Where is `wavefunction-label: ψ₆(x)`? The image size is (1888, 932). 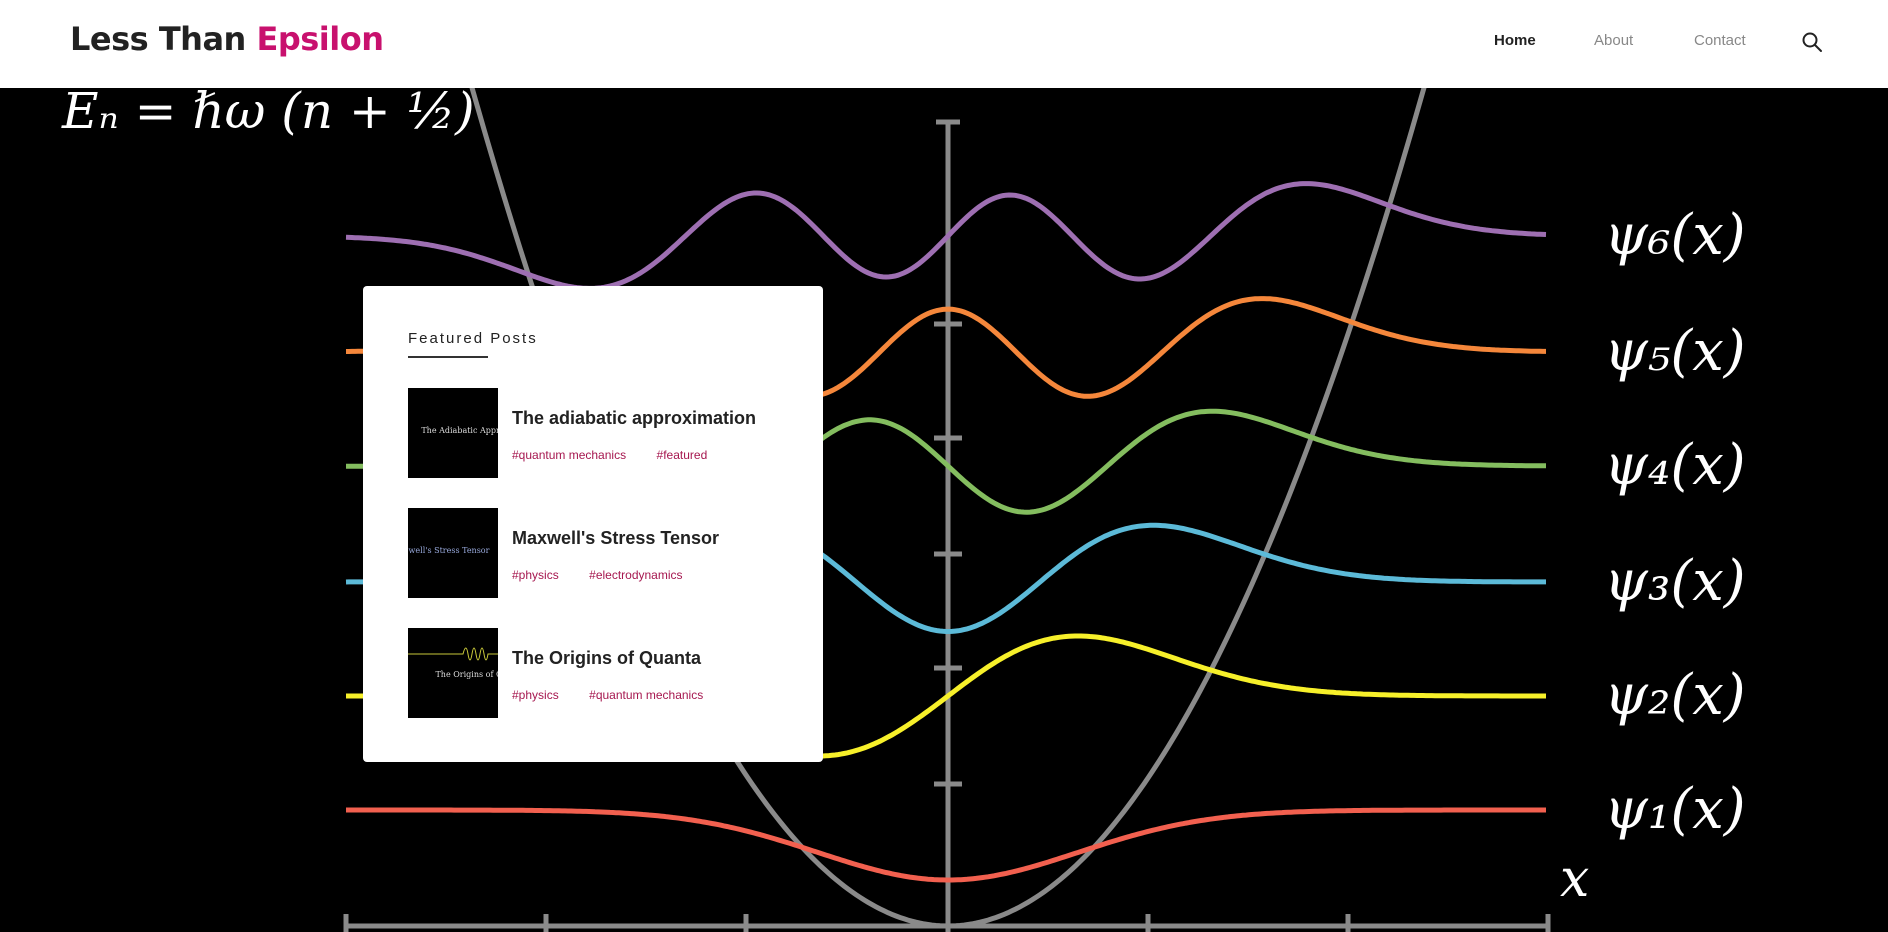 wavefunction-label: ψ₆(x) is located at coordinates (1675, 235).